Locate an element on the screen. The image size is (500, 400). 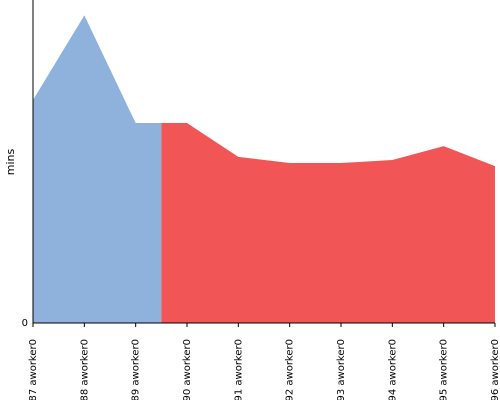
x-tick-label: #88 aworker0 is located at coordinates (84, 369).